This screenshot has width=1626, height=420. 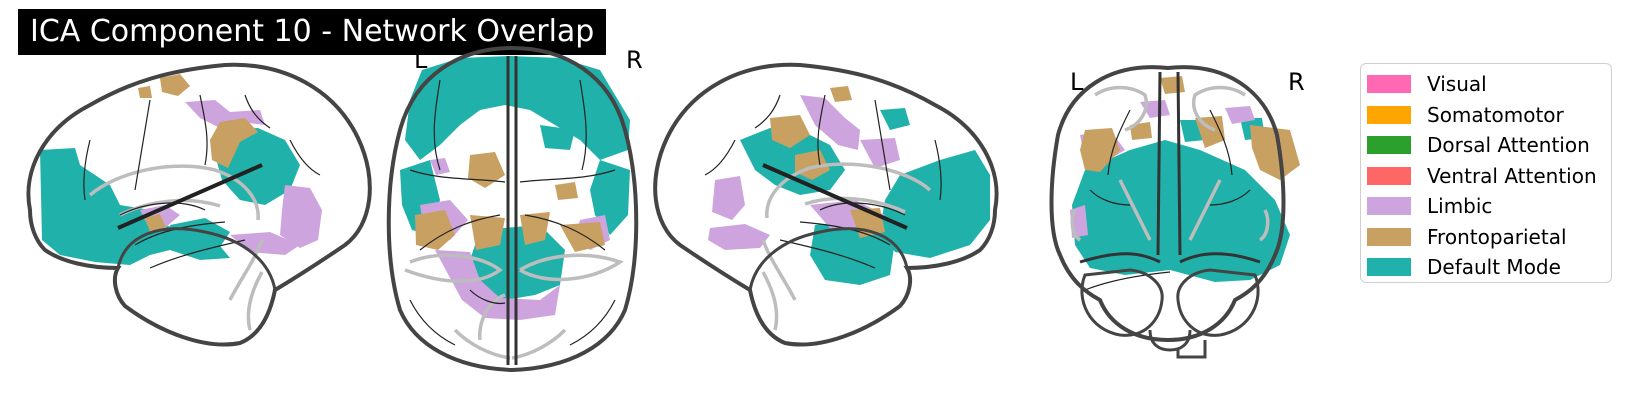 What do you see at coordinates (1494, 267) in the screenshot?
I see `legend-label: Default Mode` at bounding box center [1494, 267].